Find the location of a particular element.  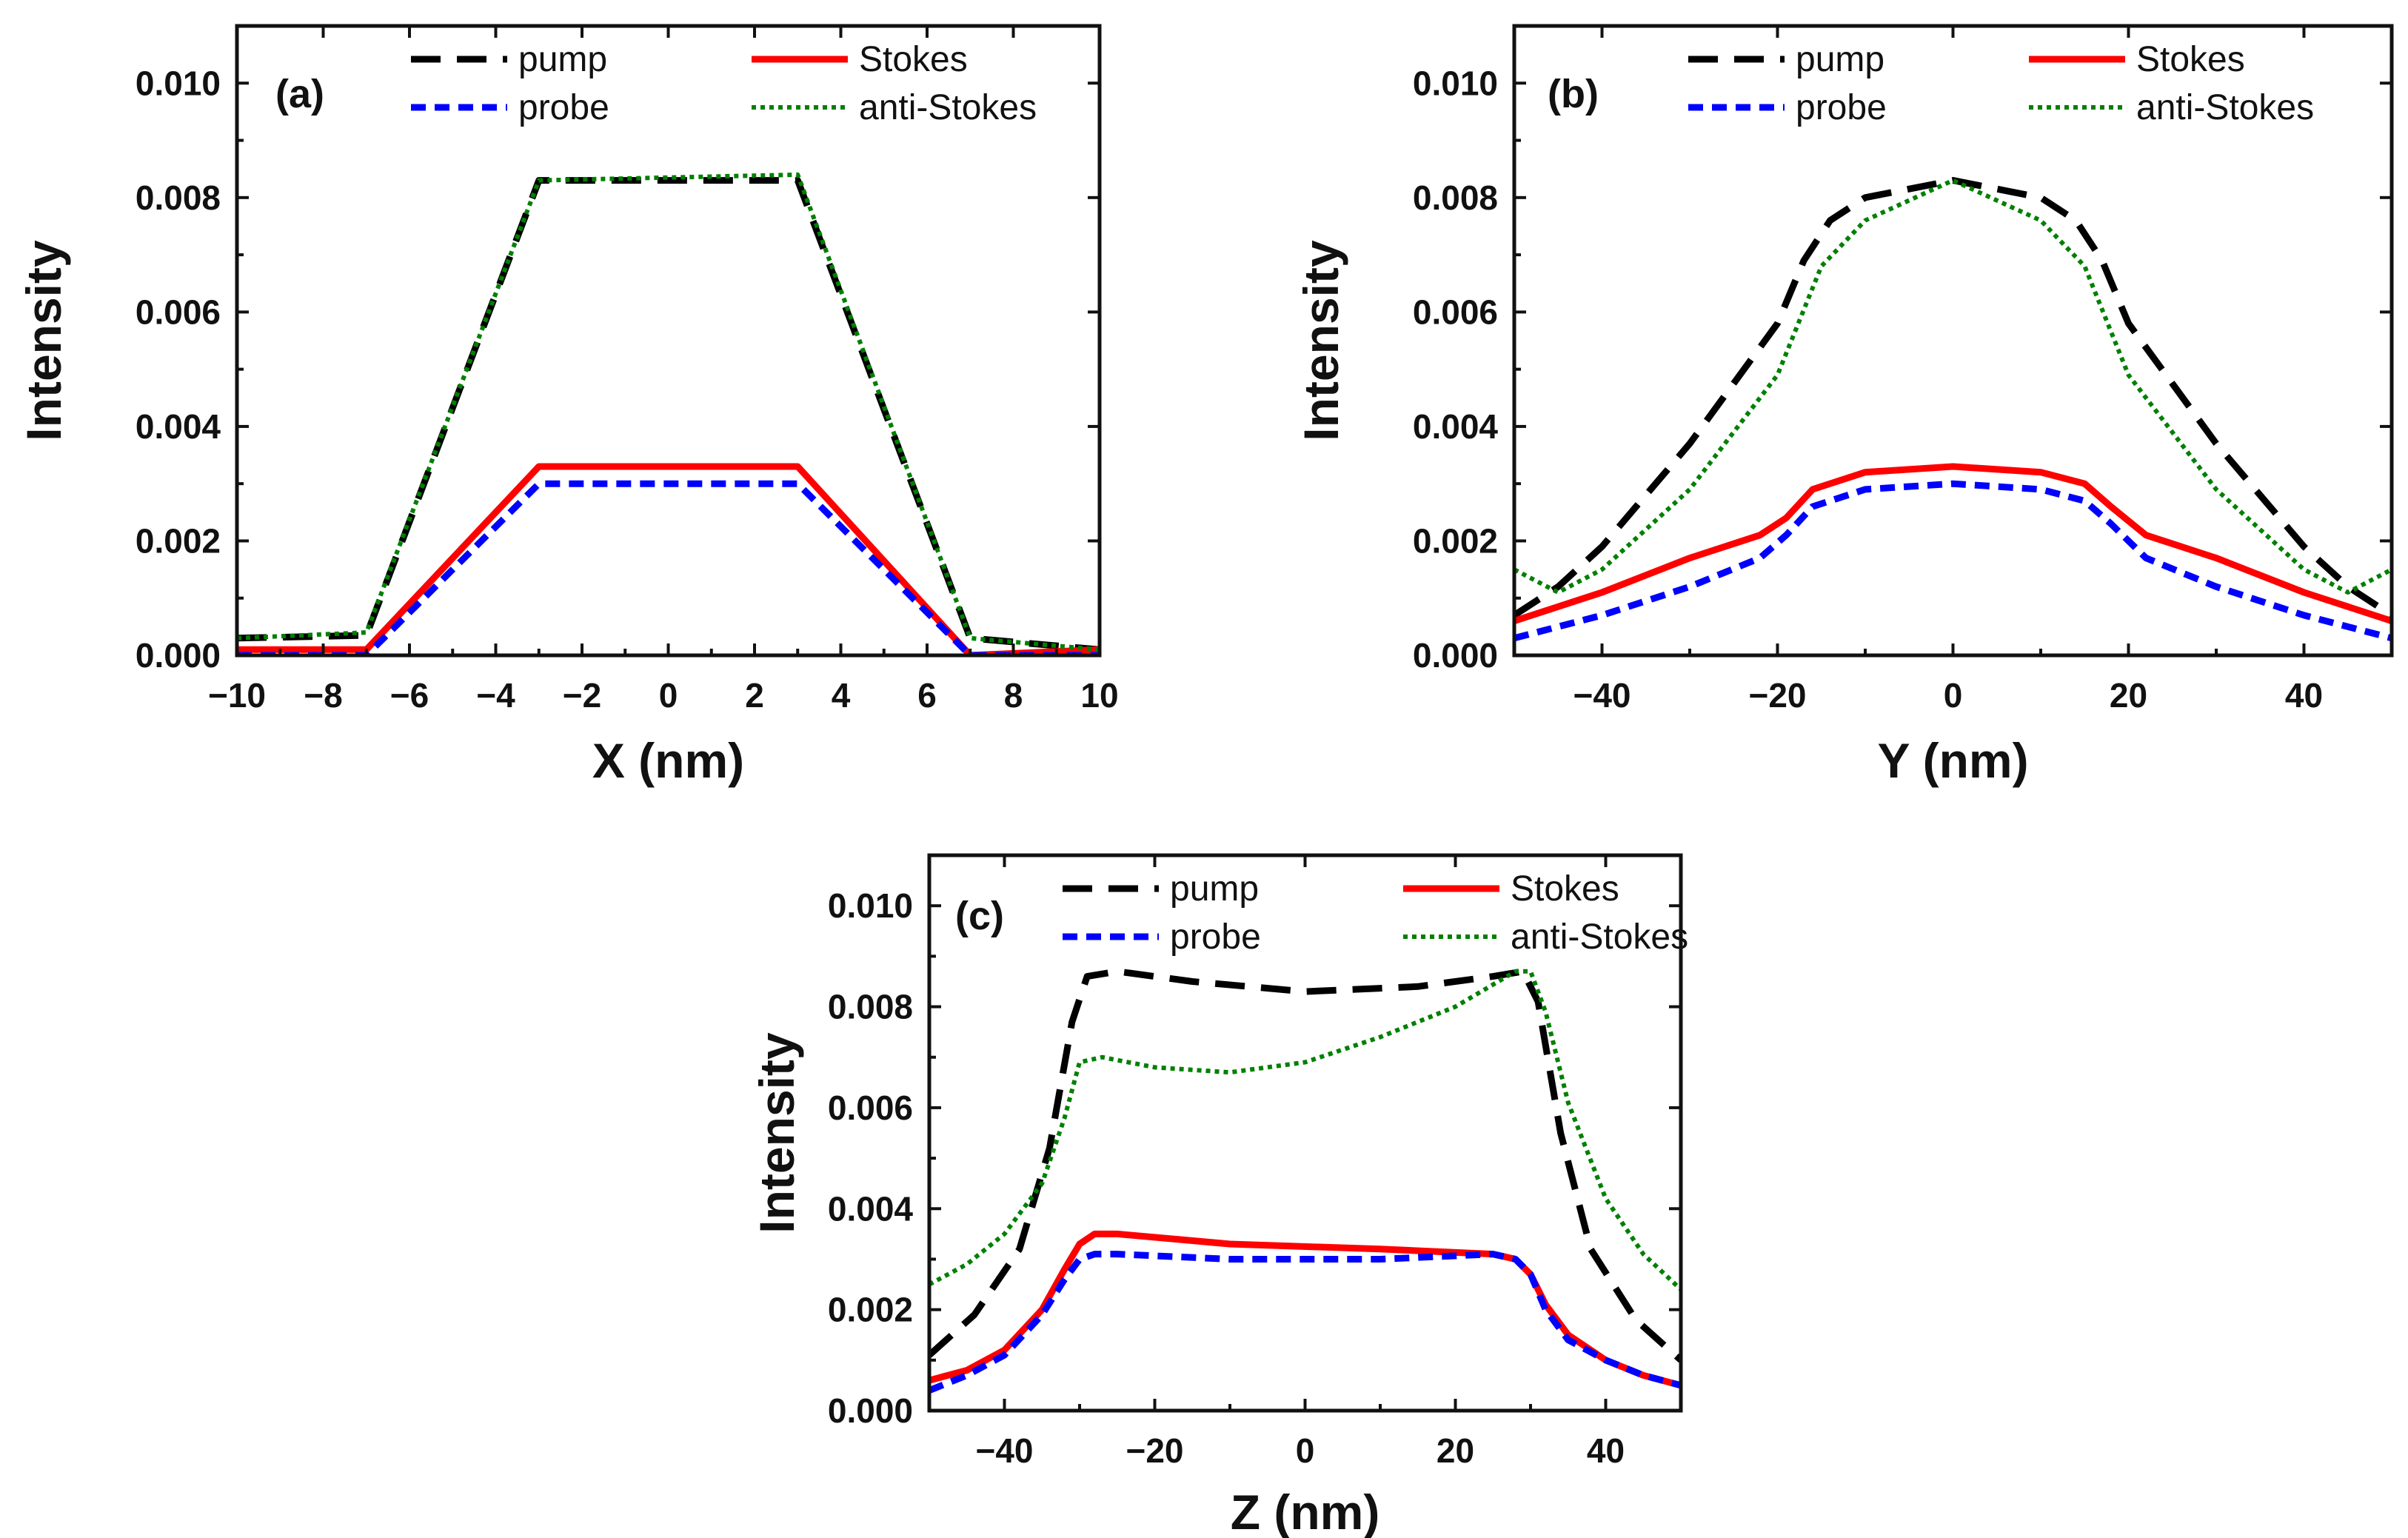

panel-label: (b) is located at coordinates (1573, 94).